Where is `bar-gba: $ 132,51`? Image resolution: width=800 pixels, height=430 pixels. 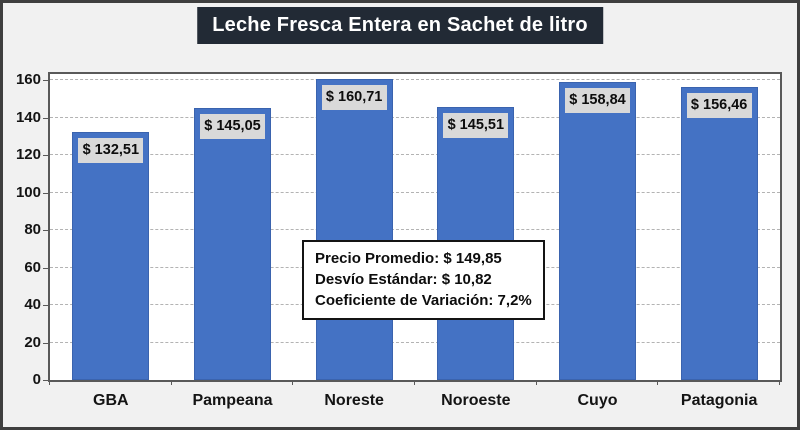 bar-gba: $ 132,51 is located at coordinates (111, 255).